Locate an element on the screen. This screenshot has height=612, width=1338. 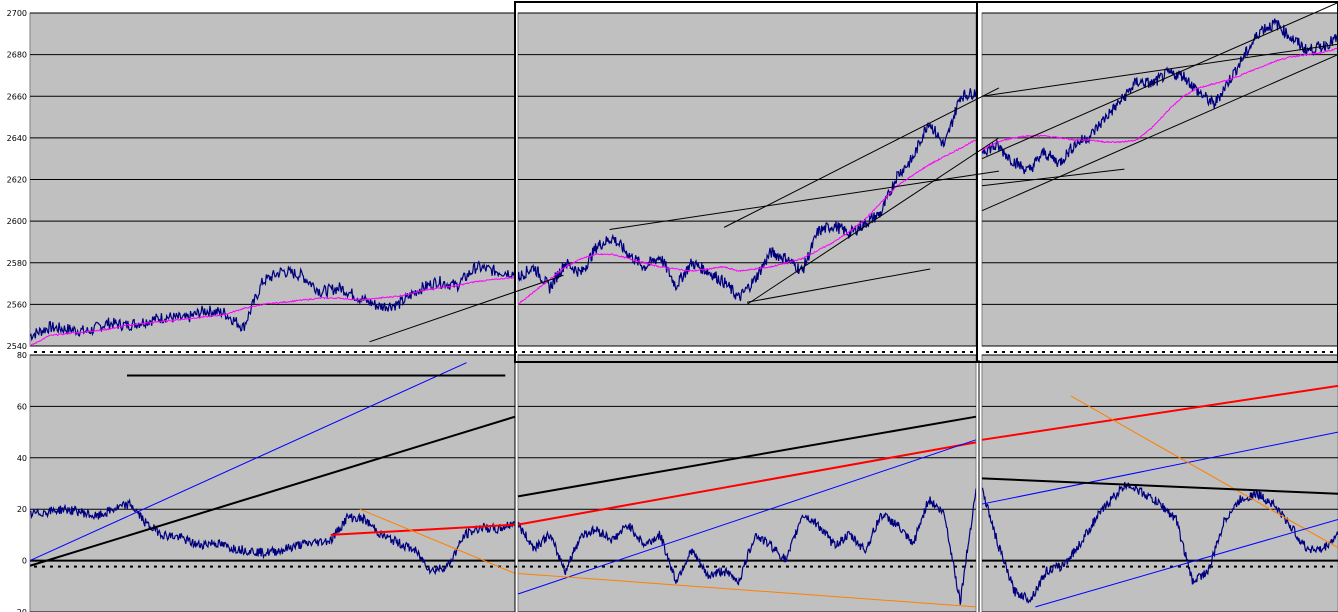
y-tick-label: 2580 is located at coordinates (17, 263).